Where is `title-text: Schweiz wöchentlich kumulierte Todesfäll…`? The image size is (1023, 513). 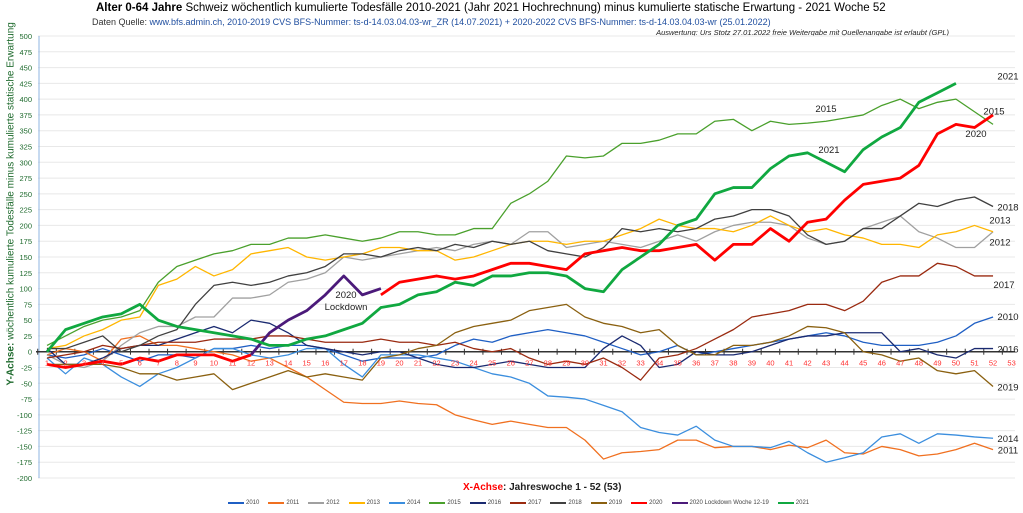
title-text: Schweiz wöchentlich kumulierte Todesfäll… is located at coordinates (534, 8).